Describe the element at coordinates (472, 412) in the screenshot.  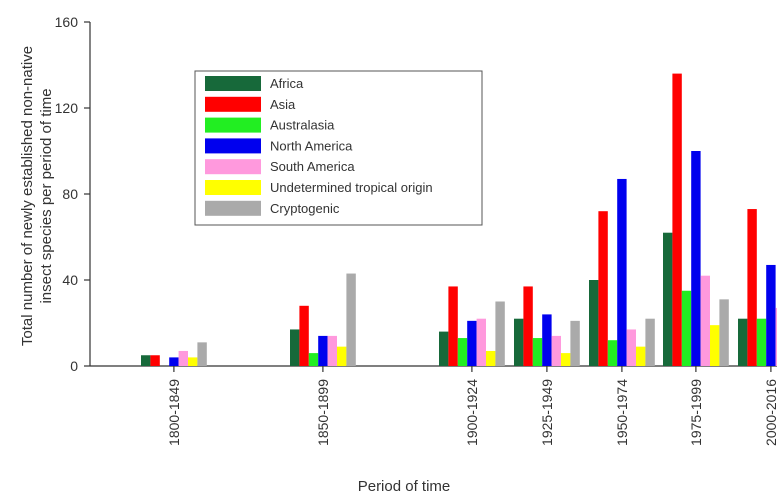
I see `x-tick-label: 1900-1924` at that location.